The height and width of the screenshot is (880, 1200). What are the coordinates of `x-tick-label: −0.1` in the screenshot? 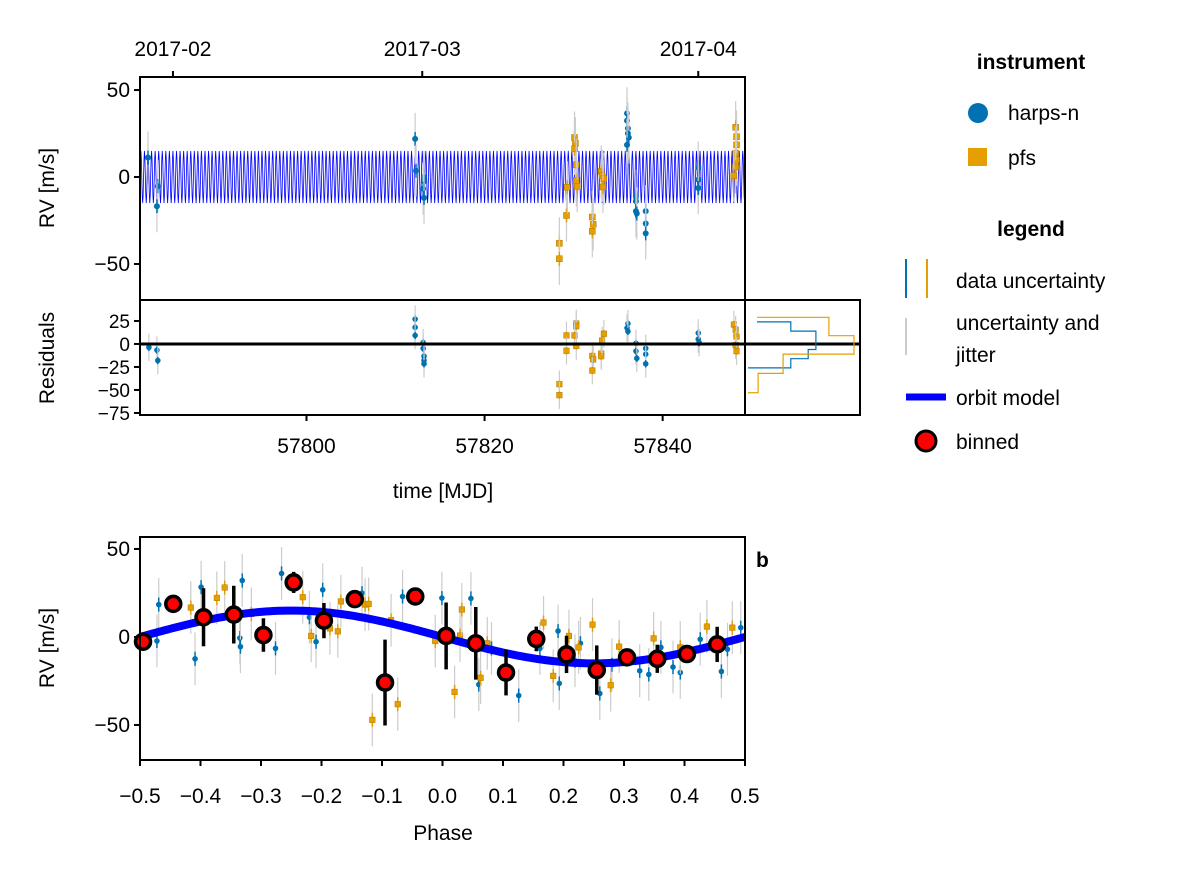 It's located at (381, 796).